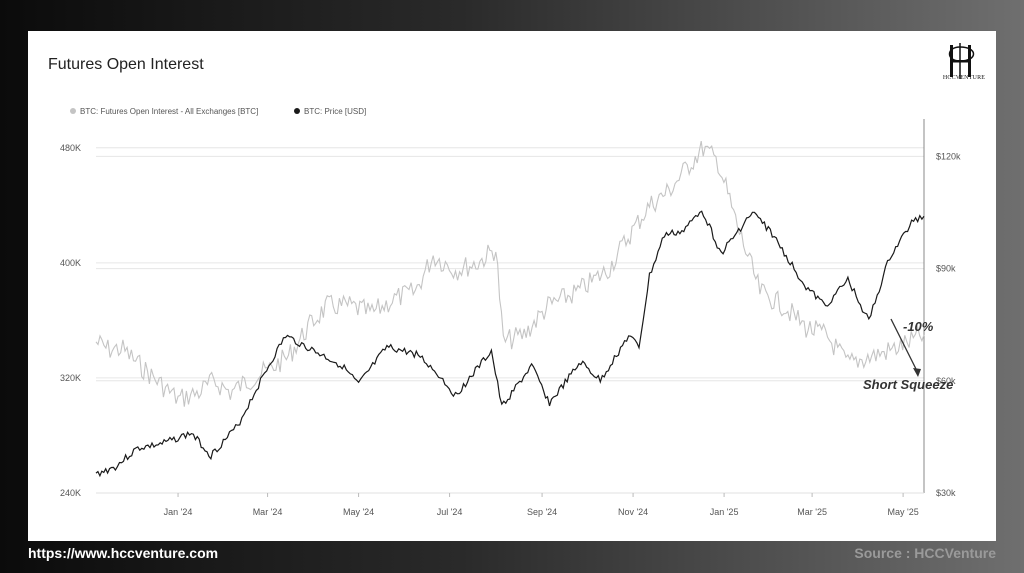 The width and height of the screenshot is (1024, 573). I want to click on y-left-tick-label: 480K, so click(70, 148).